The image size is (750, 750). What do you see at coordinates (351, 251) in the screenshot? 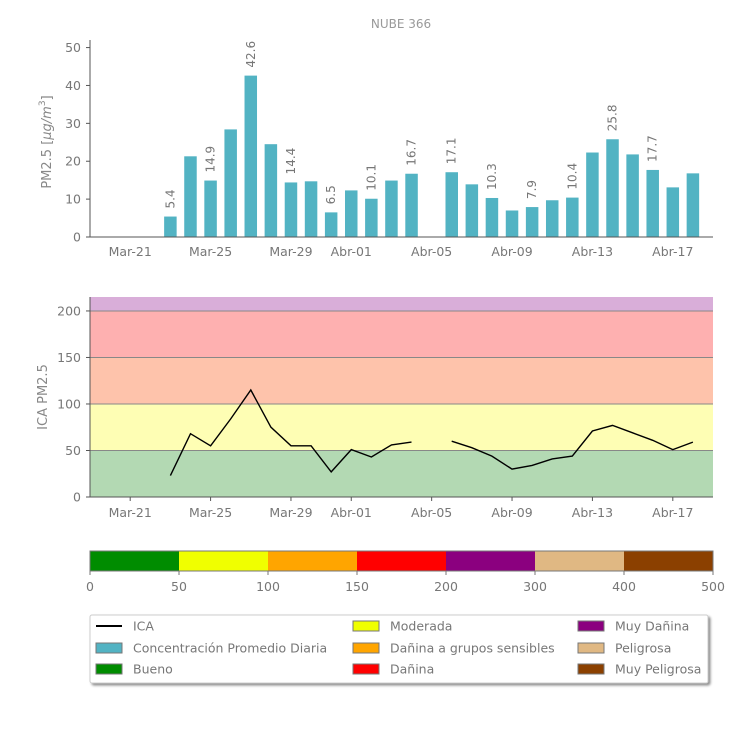
I see `bar-x-tick-label: Abr-01` at bounding box center [351, 251].